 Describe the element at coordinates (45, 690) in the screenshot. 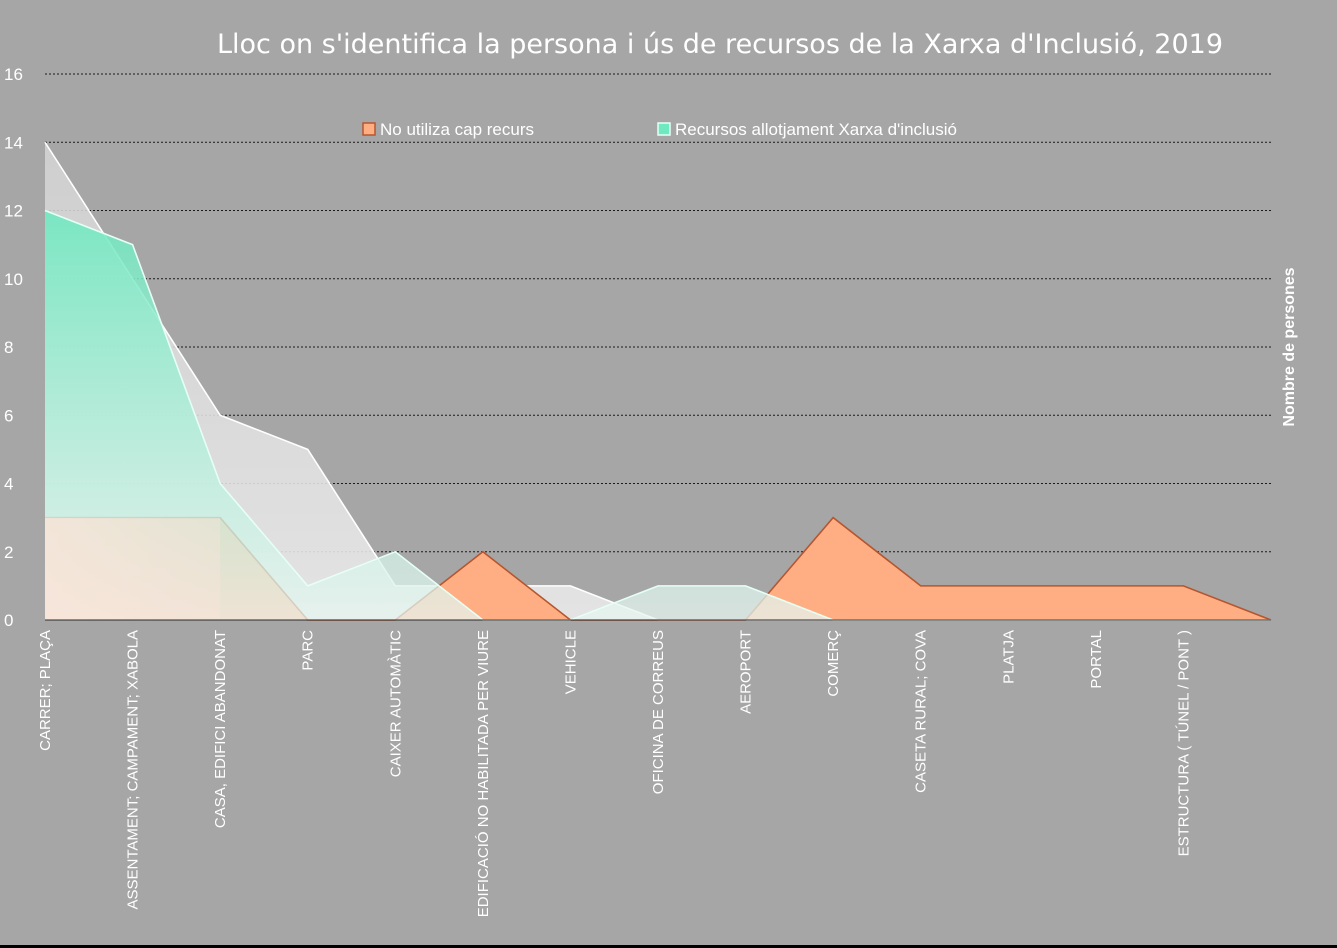

I see `x-category-label: CARRER; PLAÇA` at that location.